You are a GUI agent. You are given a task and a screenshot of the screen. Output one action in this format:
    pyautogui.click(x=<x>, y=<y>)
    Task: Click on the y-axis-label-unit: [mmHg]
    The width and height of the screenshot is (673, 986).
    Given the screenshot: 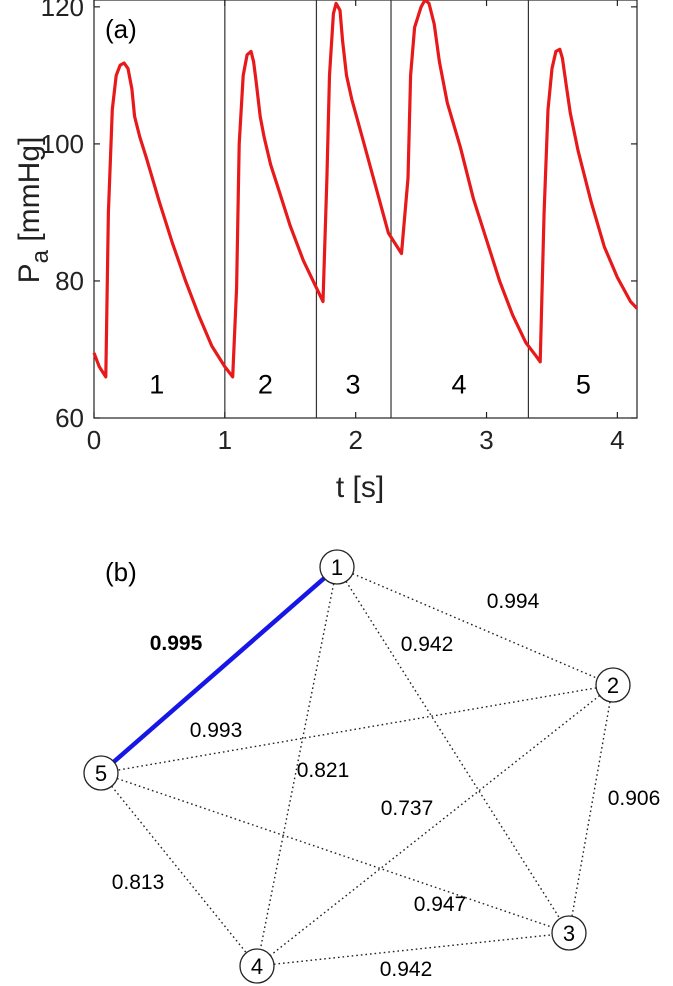 What is the action you would take?
    pyautogui.click(x=29, y=193)
    